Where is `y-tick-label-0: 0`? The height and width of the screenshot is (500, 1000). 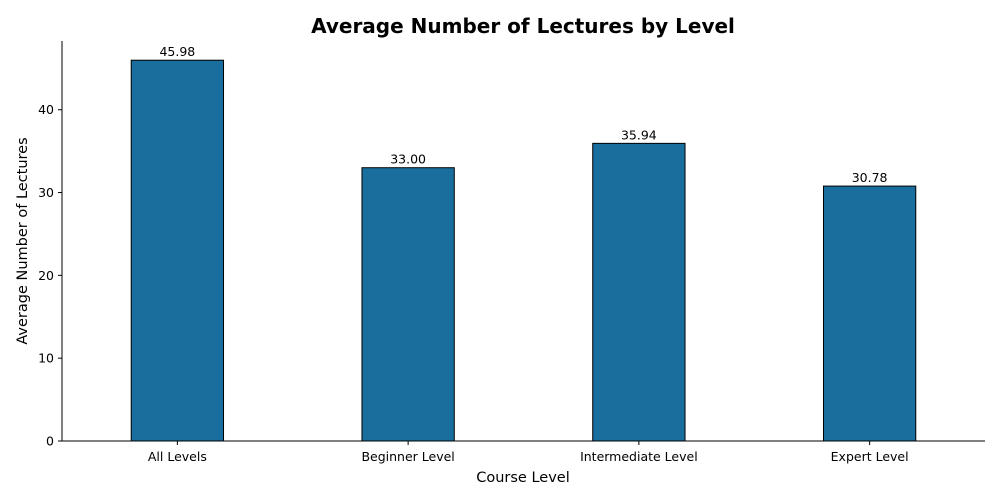
y-tick-label-0: 0 is located at coordinates (50, 441).